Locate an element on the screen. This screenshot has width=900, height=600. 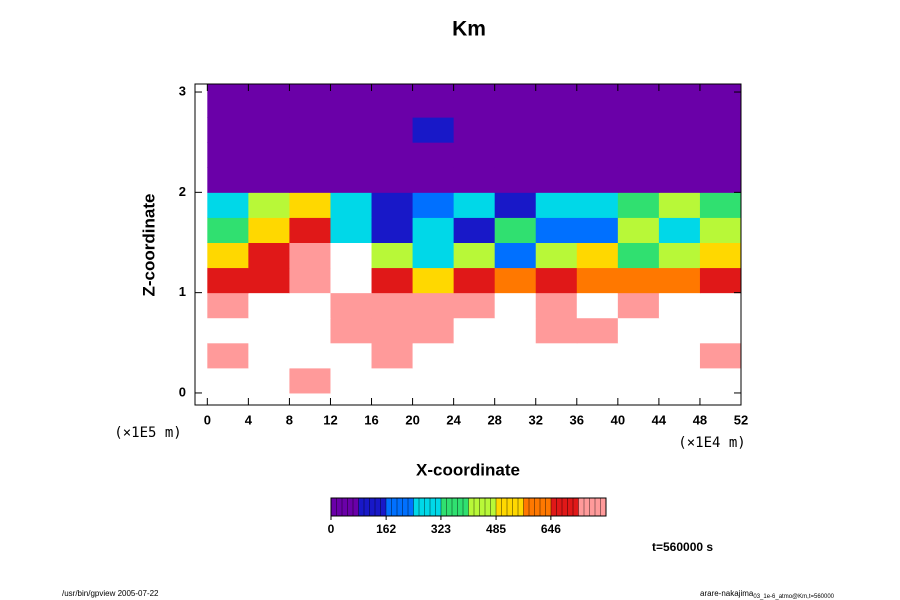
colorbar-frame is located at coordinates (468, 507).